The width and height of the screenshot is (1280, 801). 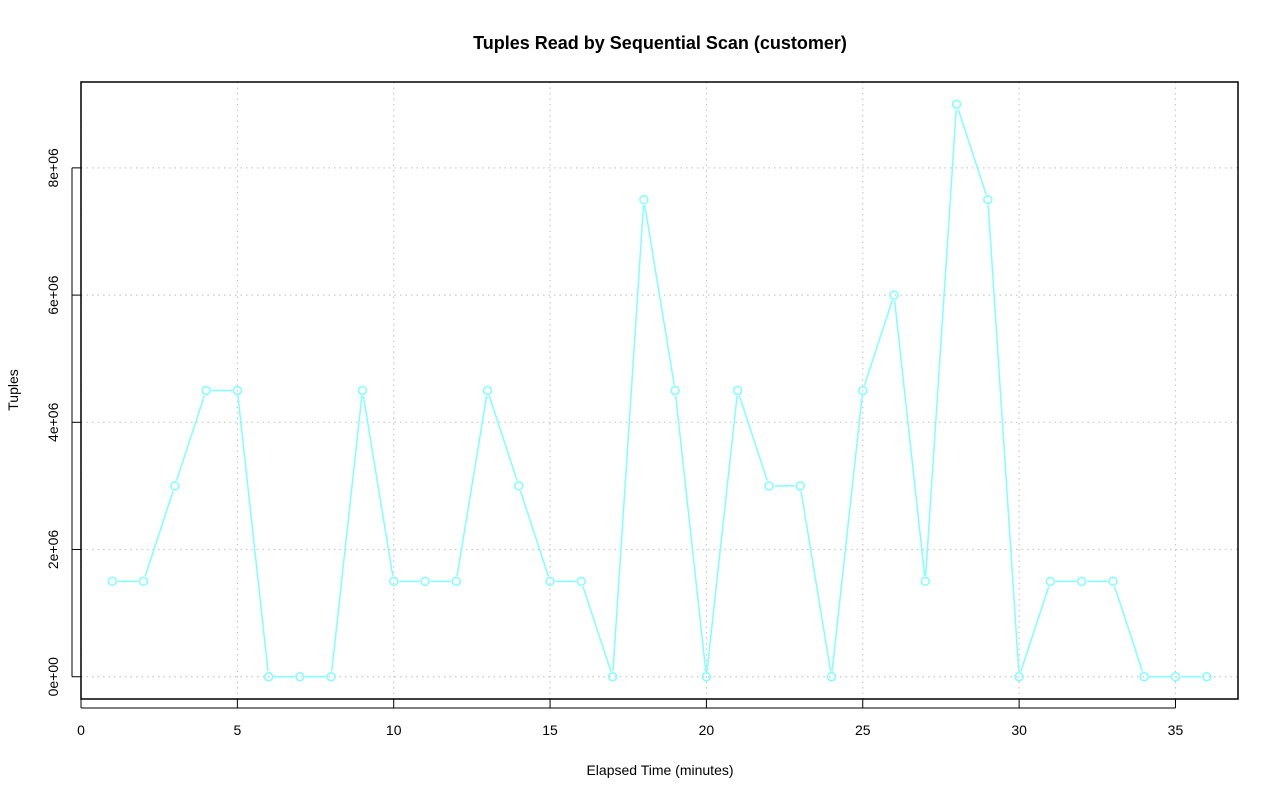 I want to click on x-tick-label: 15, so click(x=550, y=730).